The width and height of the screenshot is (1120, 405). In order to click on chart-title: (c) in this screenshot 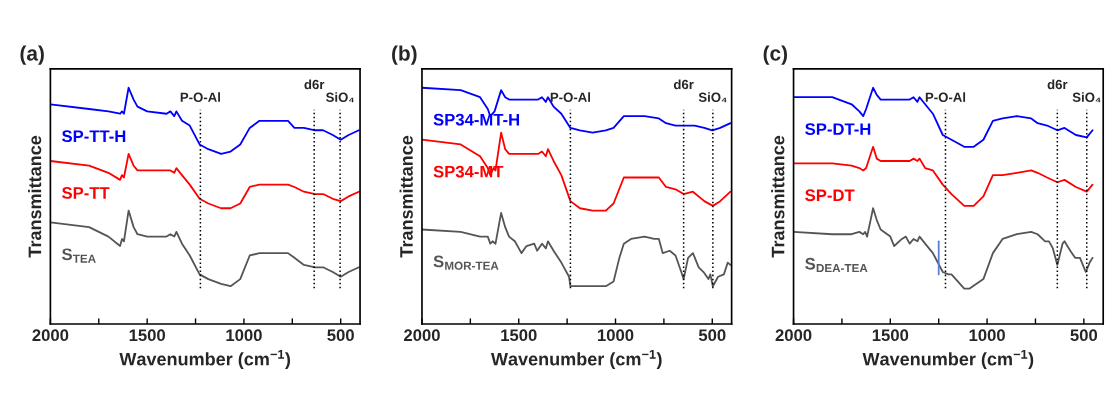, I will do `click(775, 55)`.